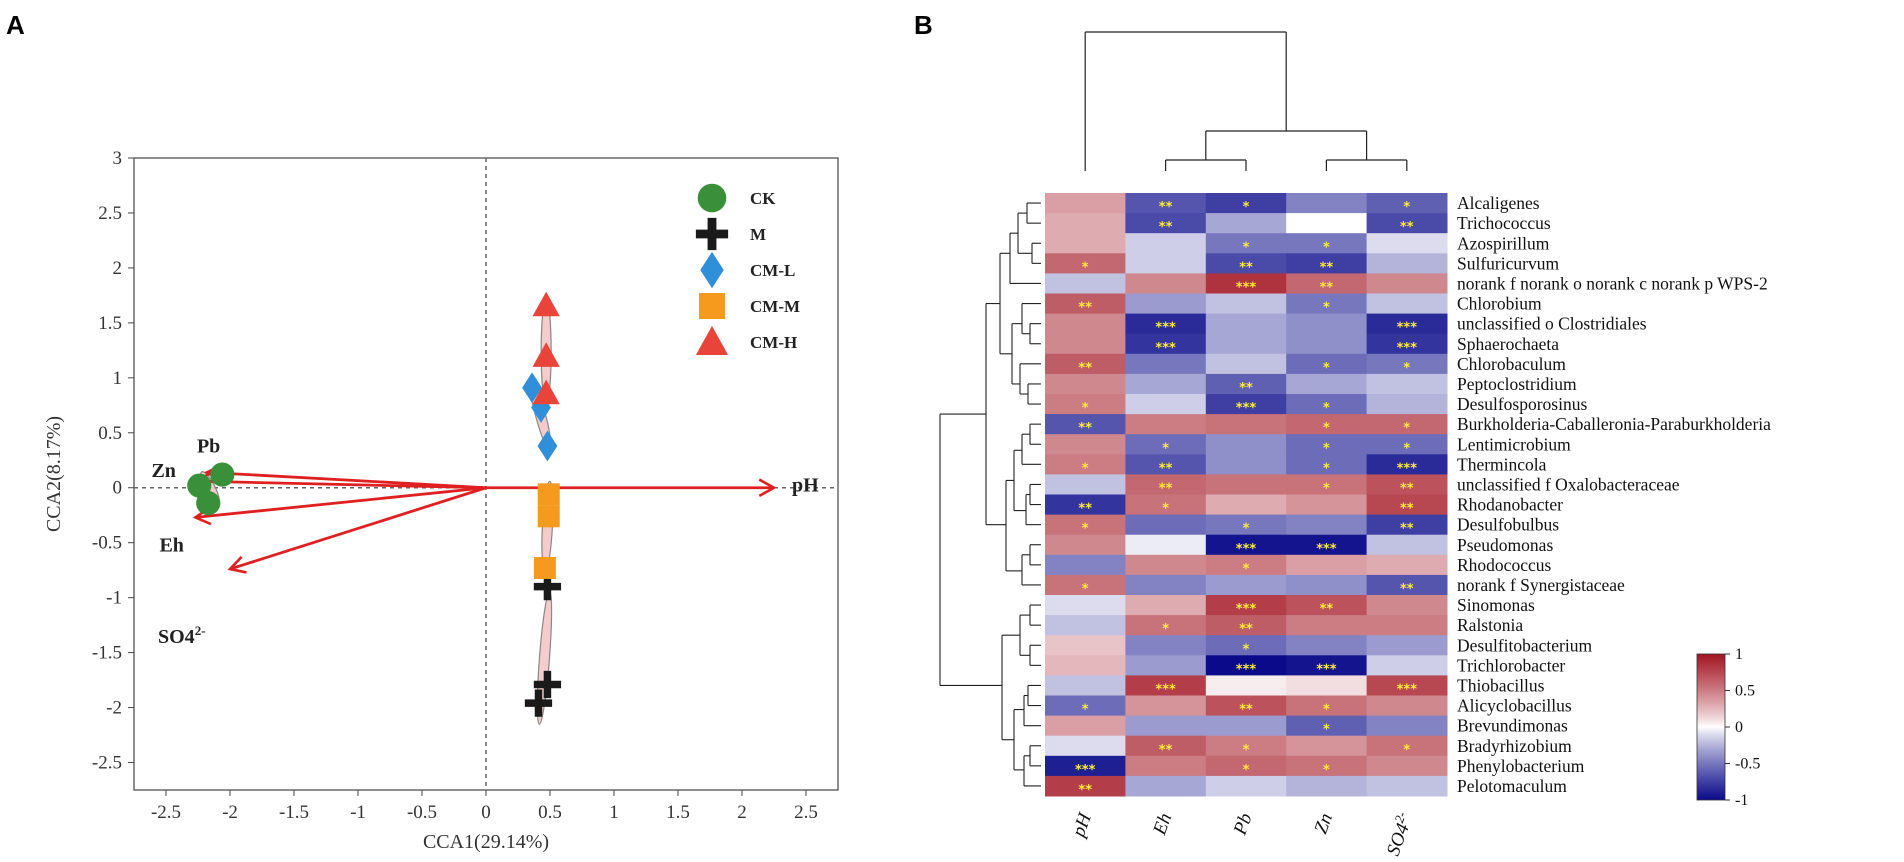 This screenshot has width=1904, height=862. Describe the element at coordinates (1505, 545) in the screenshot. I see `row-label: Pseudomonas` at that location.